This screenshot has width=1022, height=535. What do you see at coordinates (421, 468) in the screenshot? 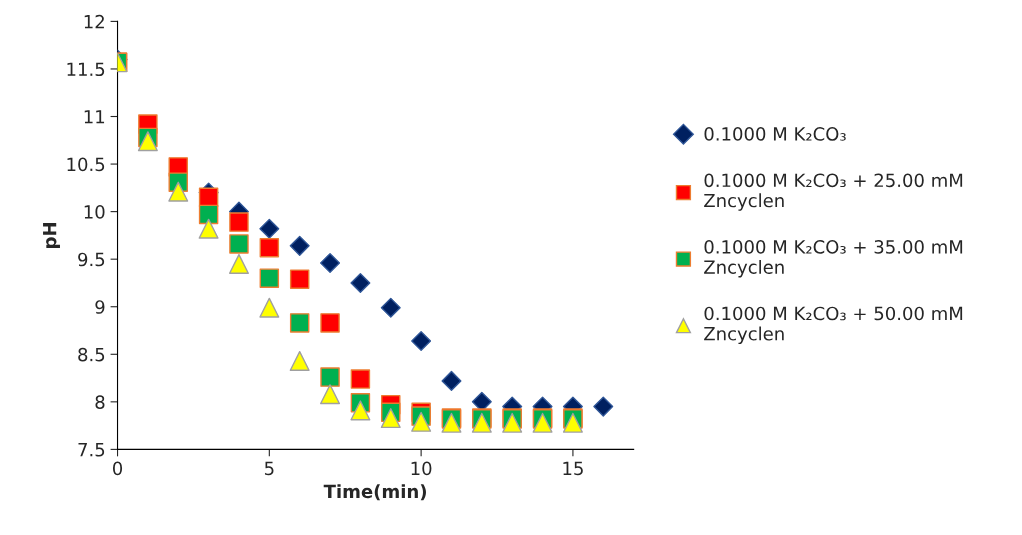
I see `x-tick-label: 10` at bounding box center [421, 468].